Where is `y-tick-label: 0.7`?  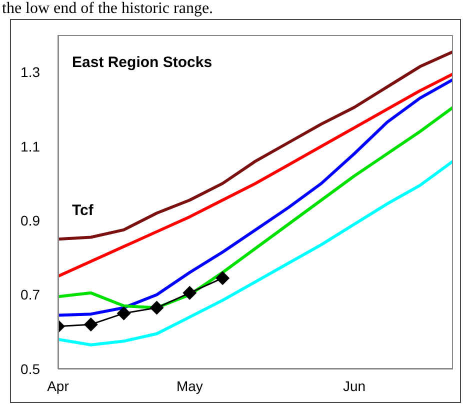
y-tick-label: 0.7 is located at coordinates (30, 294).